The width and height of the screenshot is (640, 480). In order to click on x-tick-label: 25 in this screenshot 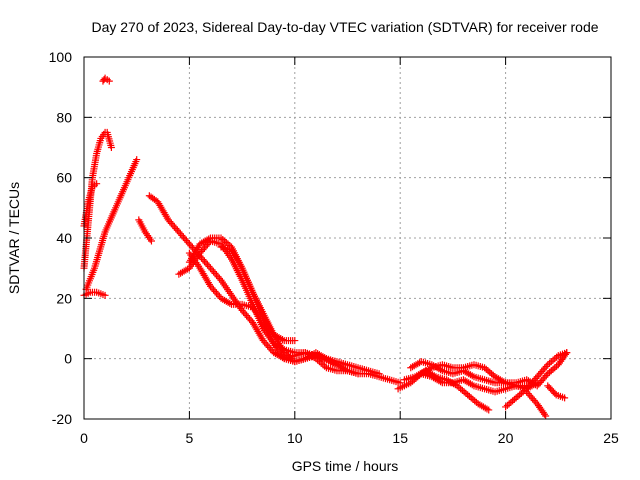, I will do `click(611, 438)`.